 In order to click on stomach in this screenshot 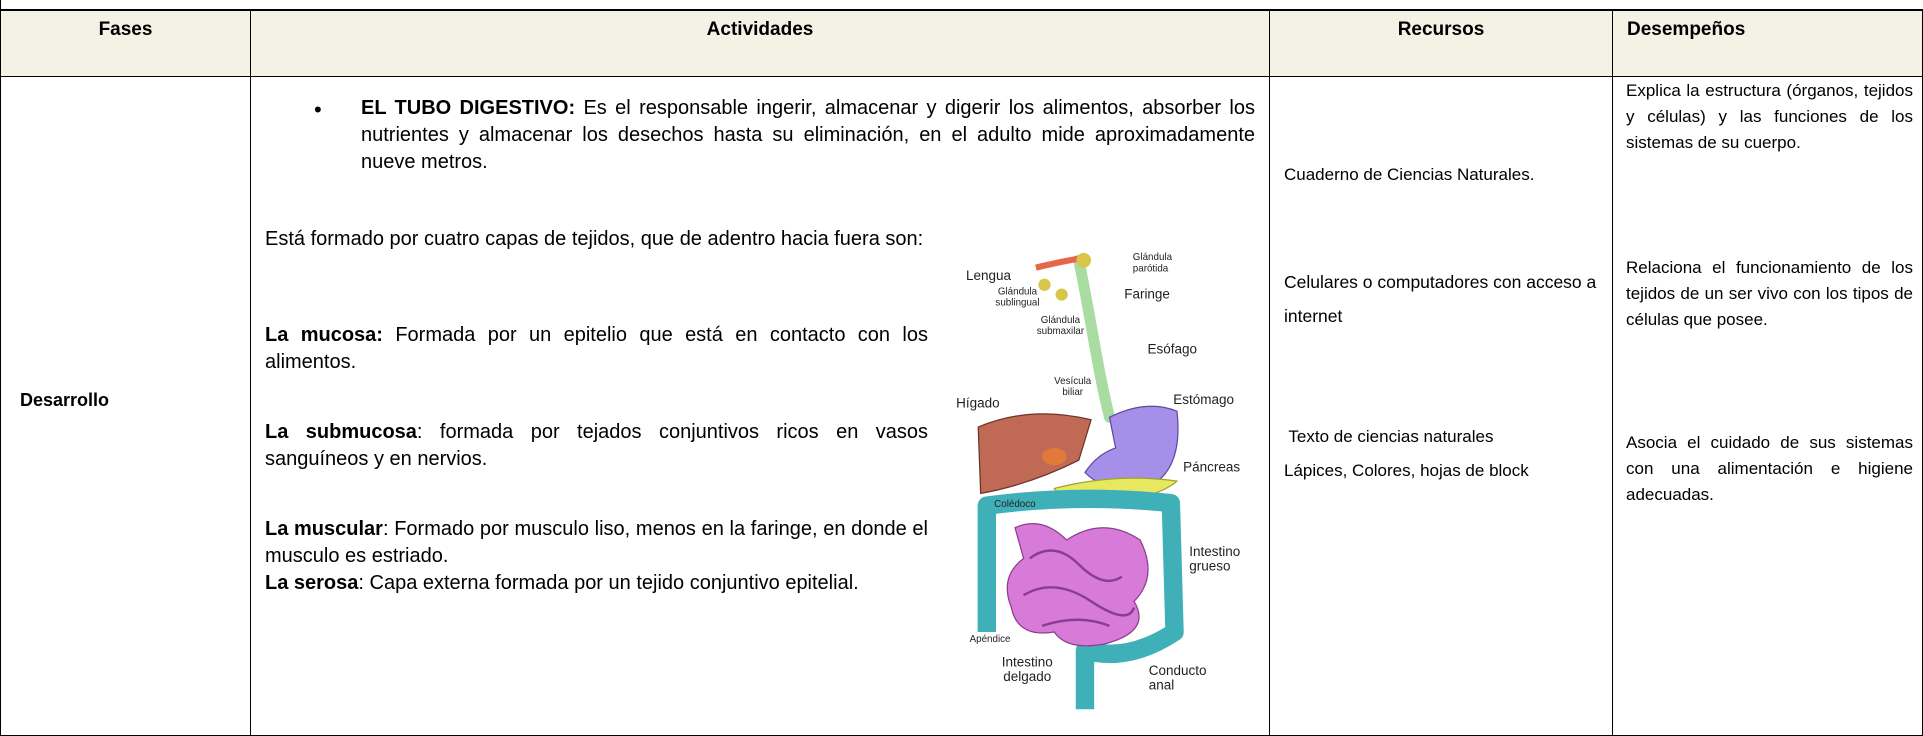, I will do `click(1131, 447)`.